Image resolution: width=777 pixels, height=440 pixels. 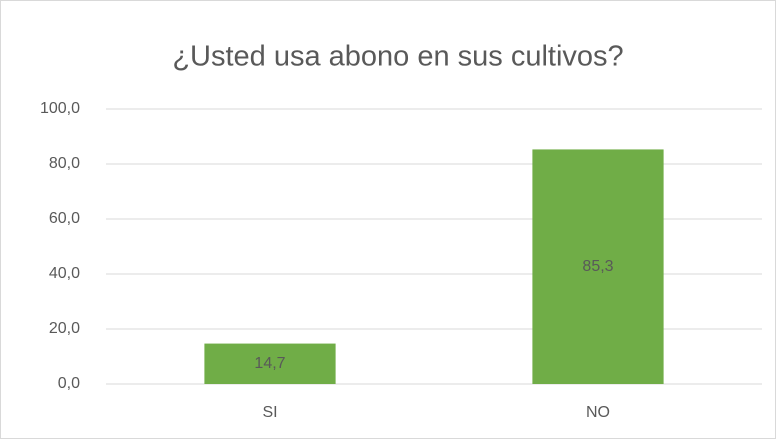 I want to click on data-label: 14,7, so click(x=269, y=363).